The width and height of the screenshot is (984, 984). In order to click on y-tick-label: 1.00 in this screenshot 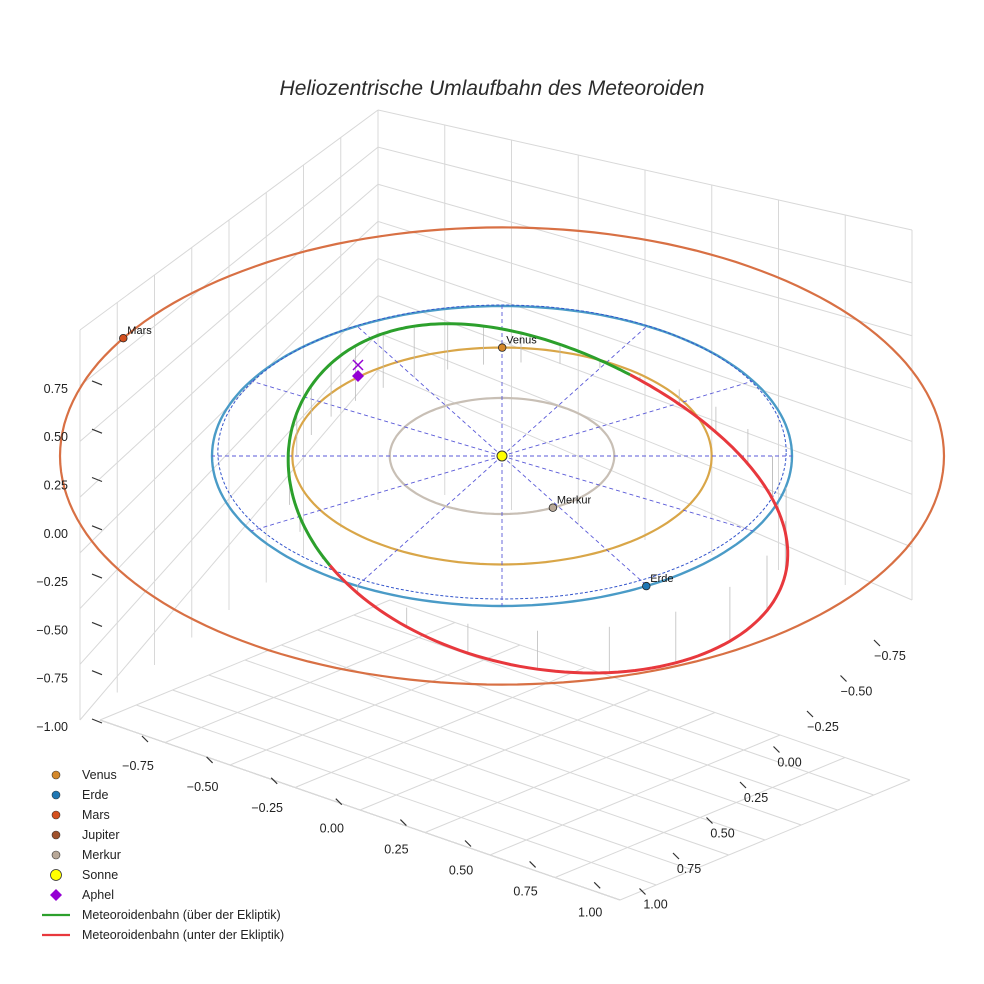, I will do `click(655, 905)`.